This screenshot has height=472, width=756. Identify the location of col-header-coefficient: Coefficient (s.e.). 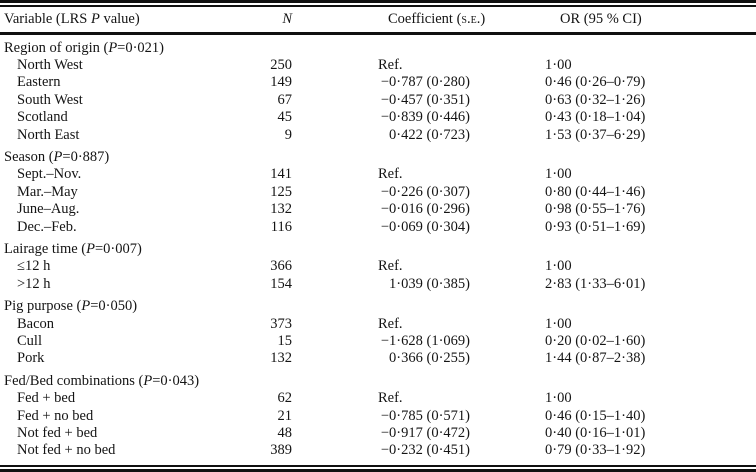
(416, 19).